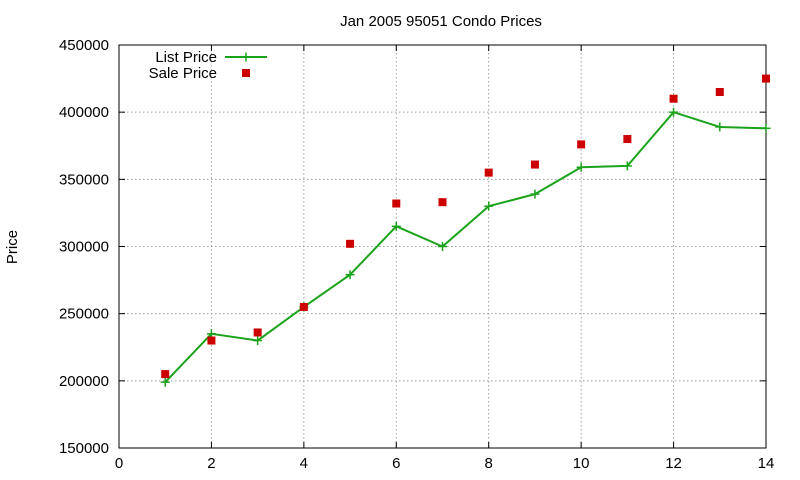  I want to click on y-tick-label: 450000, so click(84, 45).